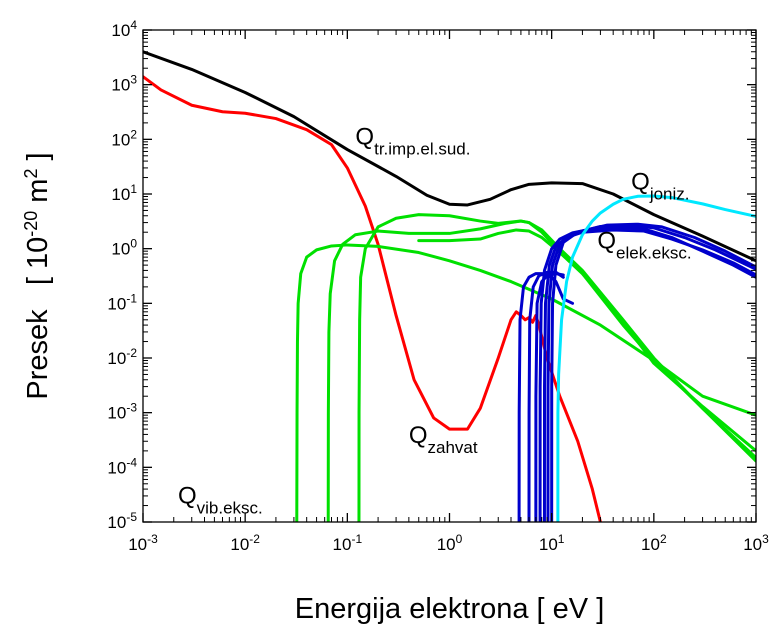  What do you see at coordinates (122, 302) in the screenshot?
I see `y-tick-label: 10⁻¹` at bounding box center [122, 302].